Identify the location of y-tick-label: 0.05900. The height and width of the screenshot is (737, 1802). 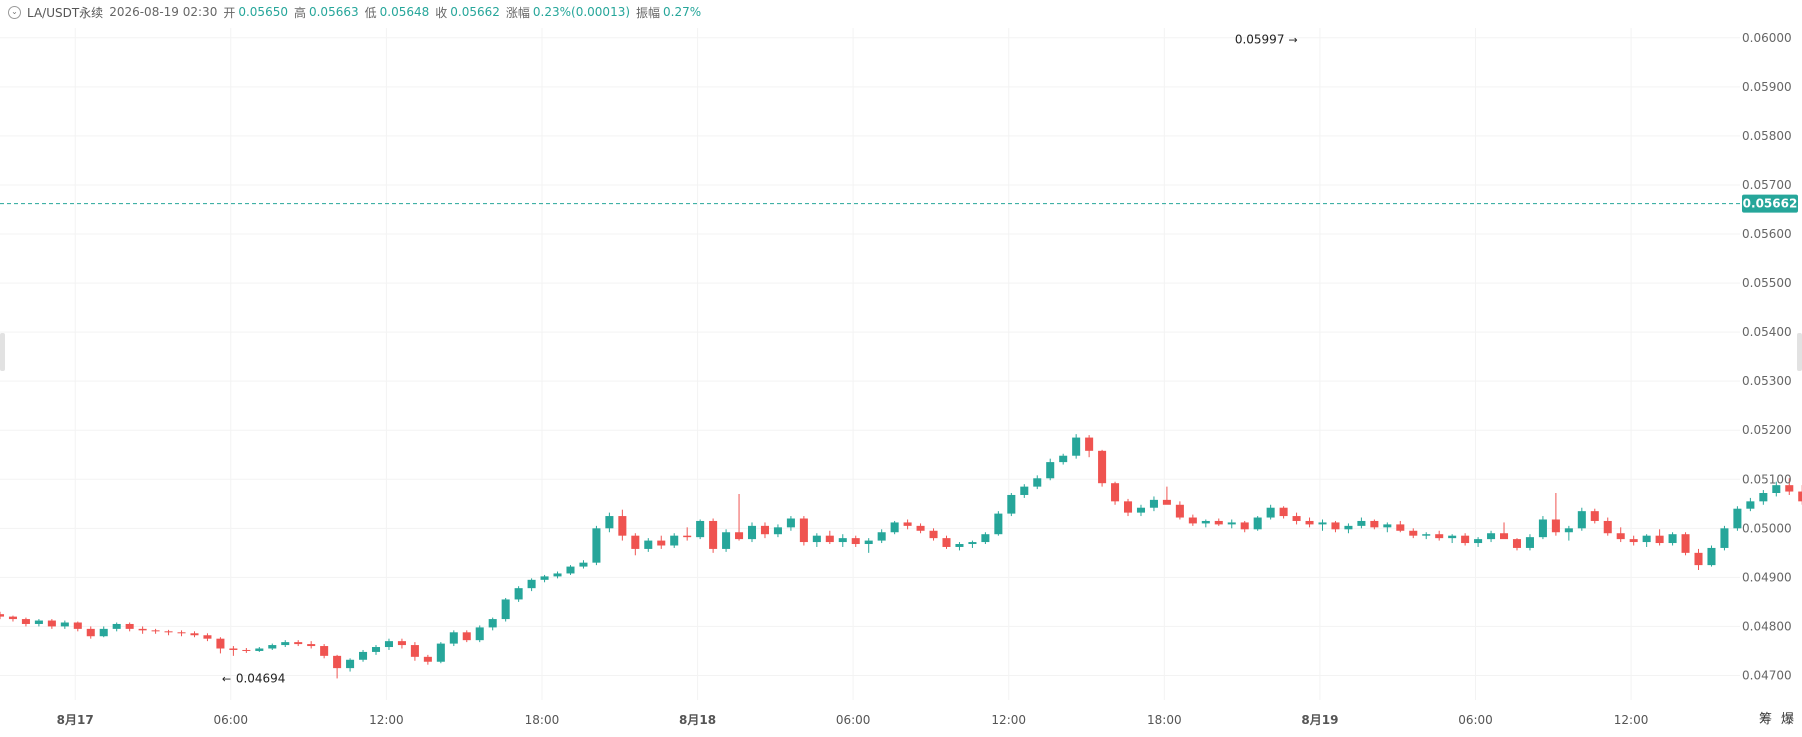
(1767, 87).